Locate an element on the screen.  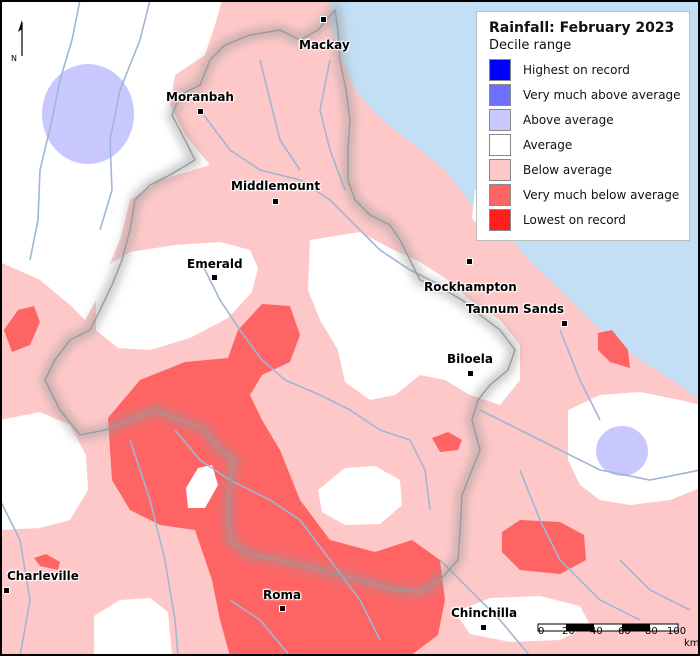
town-label-charleville: Charleville is located at coordinates (43, 576).